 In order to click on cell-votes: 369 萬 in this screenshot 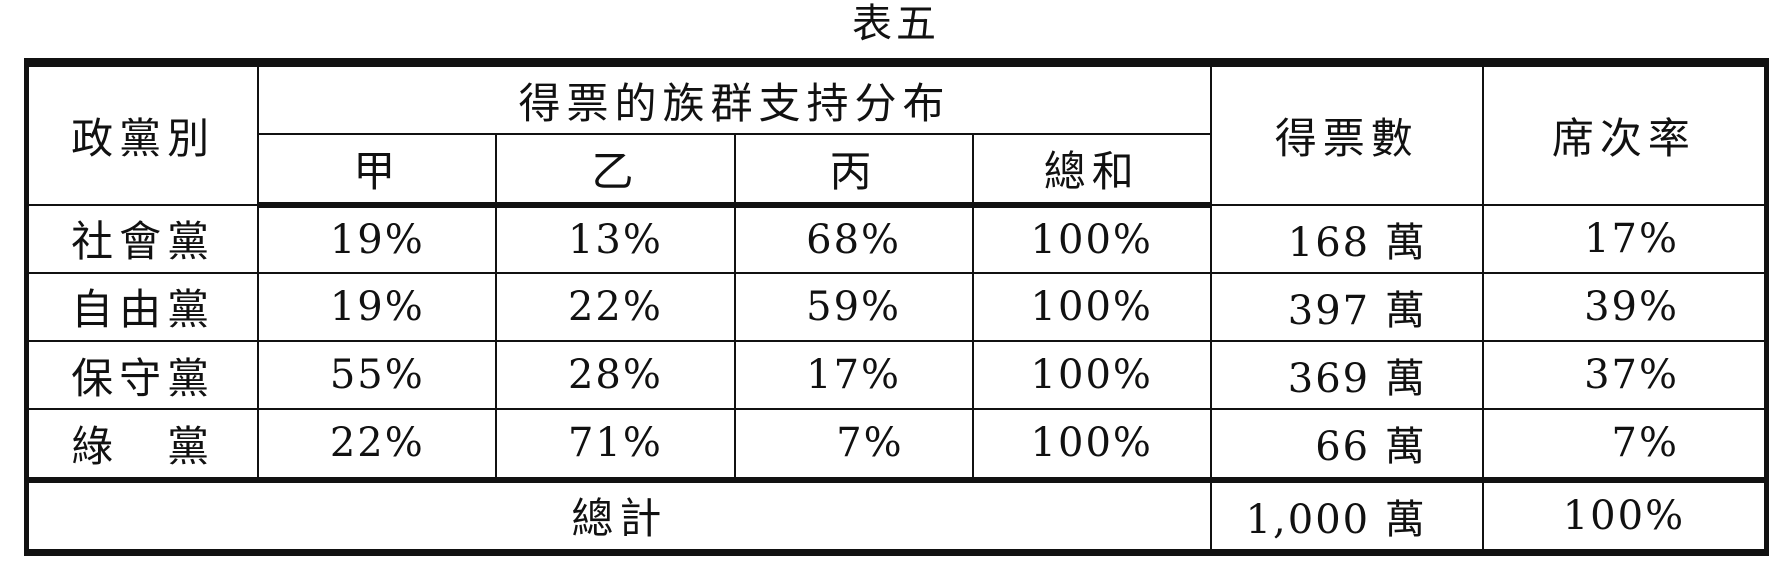, I will do `click(1346, 375)`.